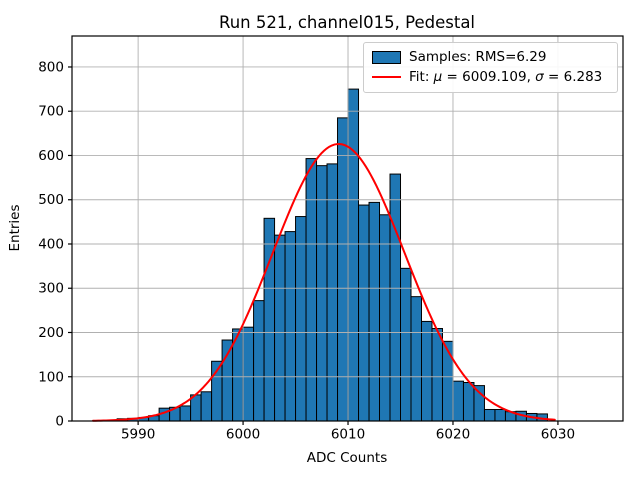 The image size is (640, 480). Describe the element at coordinates (51, 67) in the screenshot. I see `y-tick-label: 800` at that location.